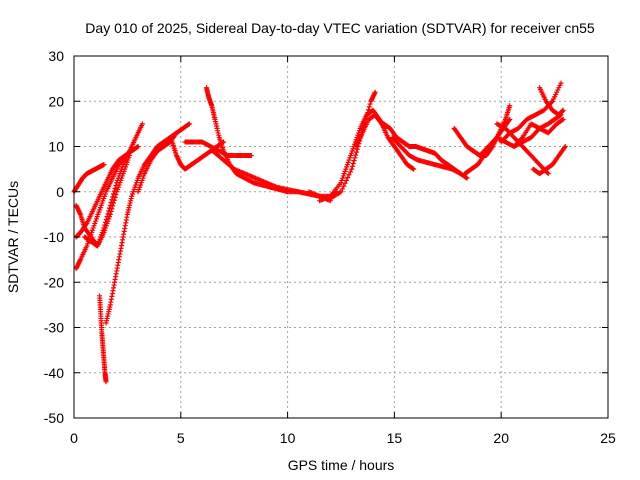 This screenshot has width=640, height=480. I want to click on series-arc21, so click(531, 112).